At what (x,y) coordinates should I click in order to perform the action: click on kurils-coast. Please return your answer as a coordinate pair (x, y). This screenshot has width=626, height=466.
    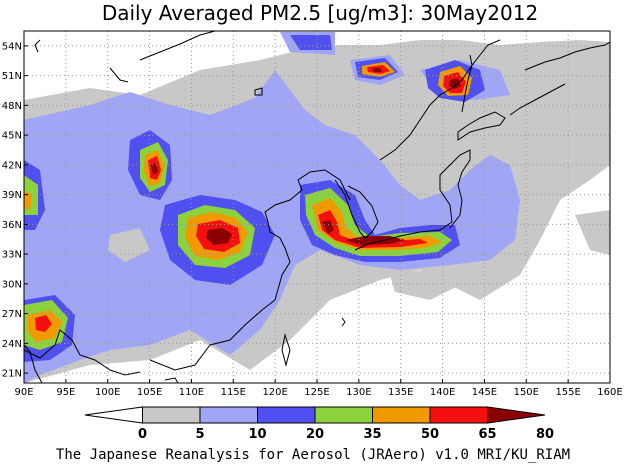
    Looking at the image, I should click on (537, 99).